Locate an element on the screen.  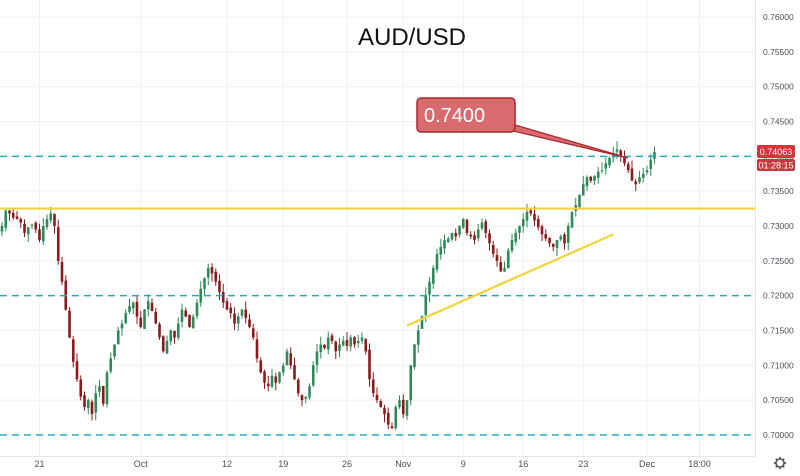
callout-box is located at coordinates (466, 115).